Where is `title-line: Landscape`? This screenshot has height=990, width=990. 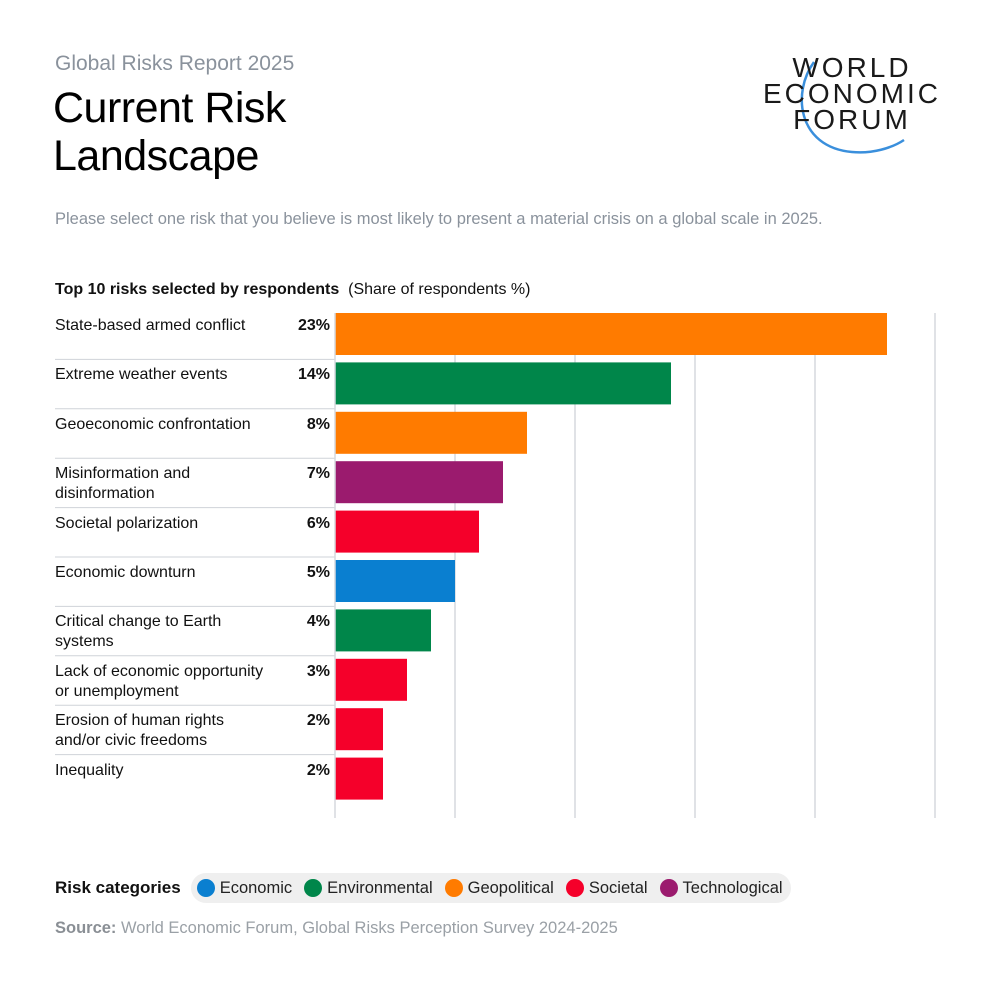 title-line: Landscape is located at coordinates (156, 156).